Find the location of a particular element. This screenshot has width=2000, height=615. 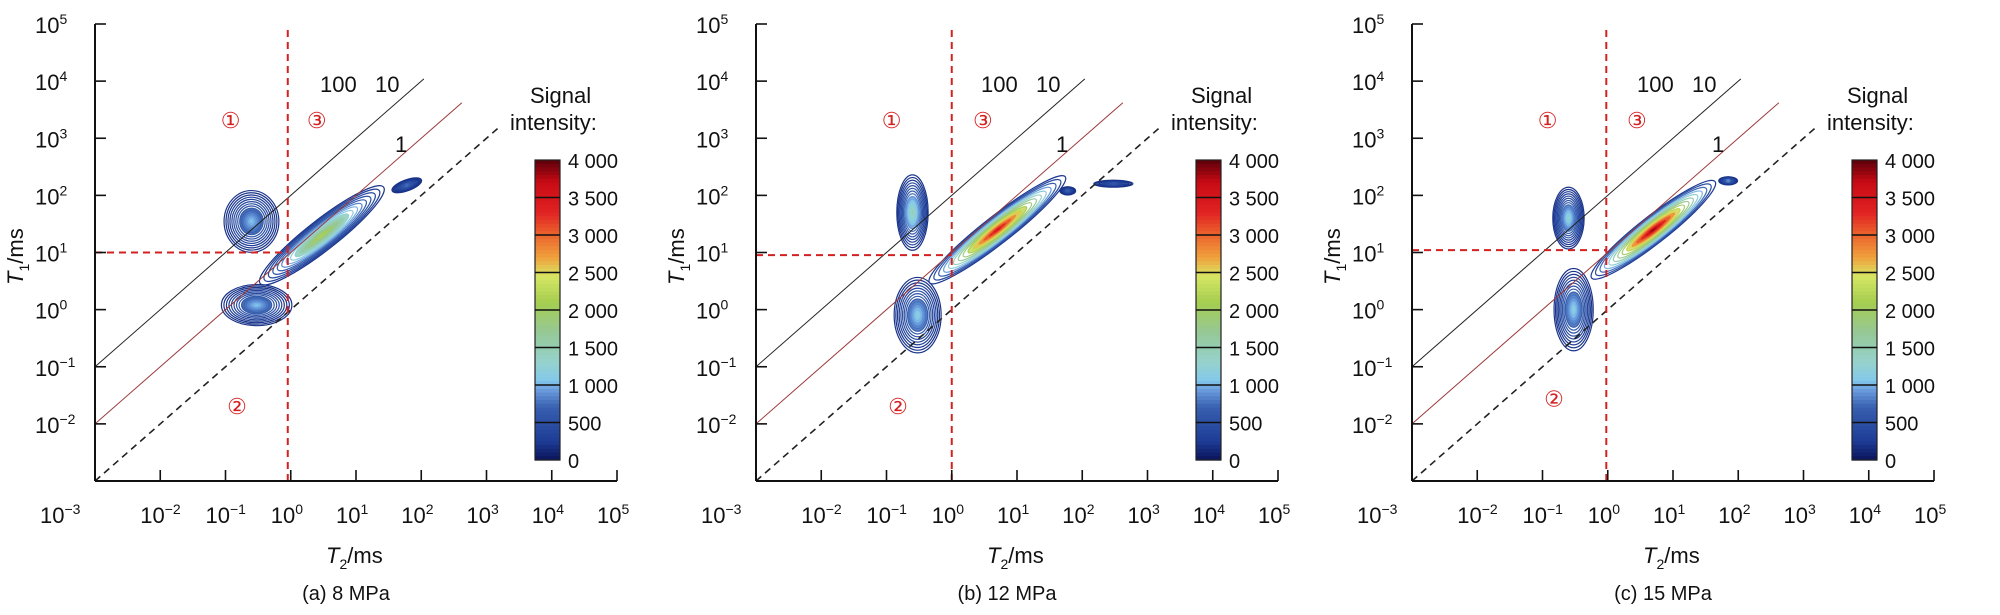

ratio-label-1: 1 is located at coordinates (1718, 144).